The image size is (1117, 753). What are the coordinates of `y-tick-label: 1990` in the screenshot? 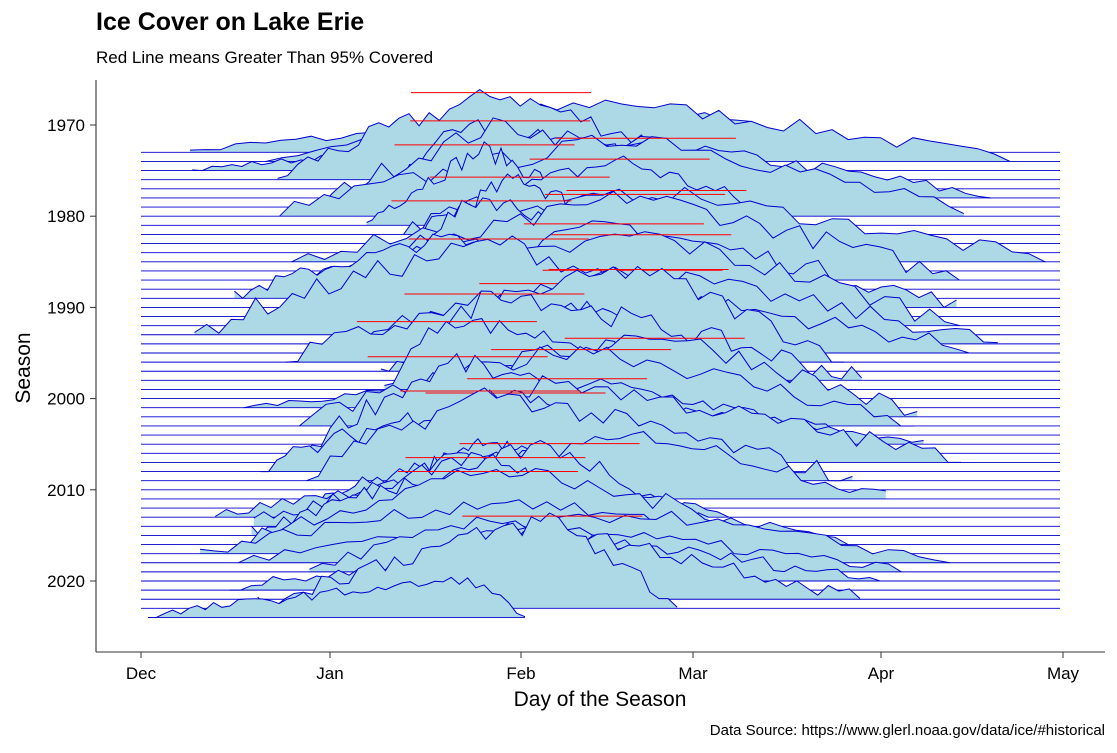 It's located at (66, 307).